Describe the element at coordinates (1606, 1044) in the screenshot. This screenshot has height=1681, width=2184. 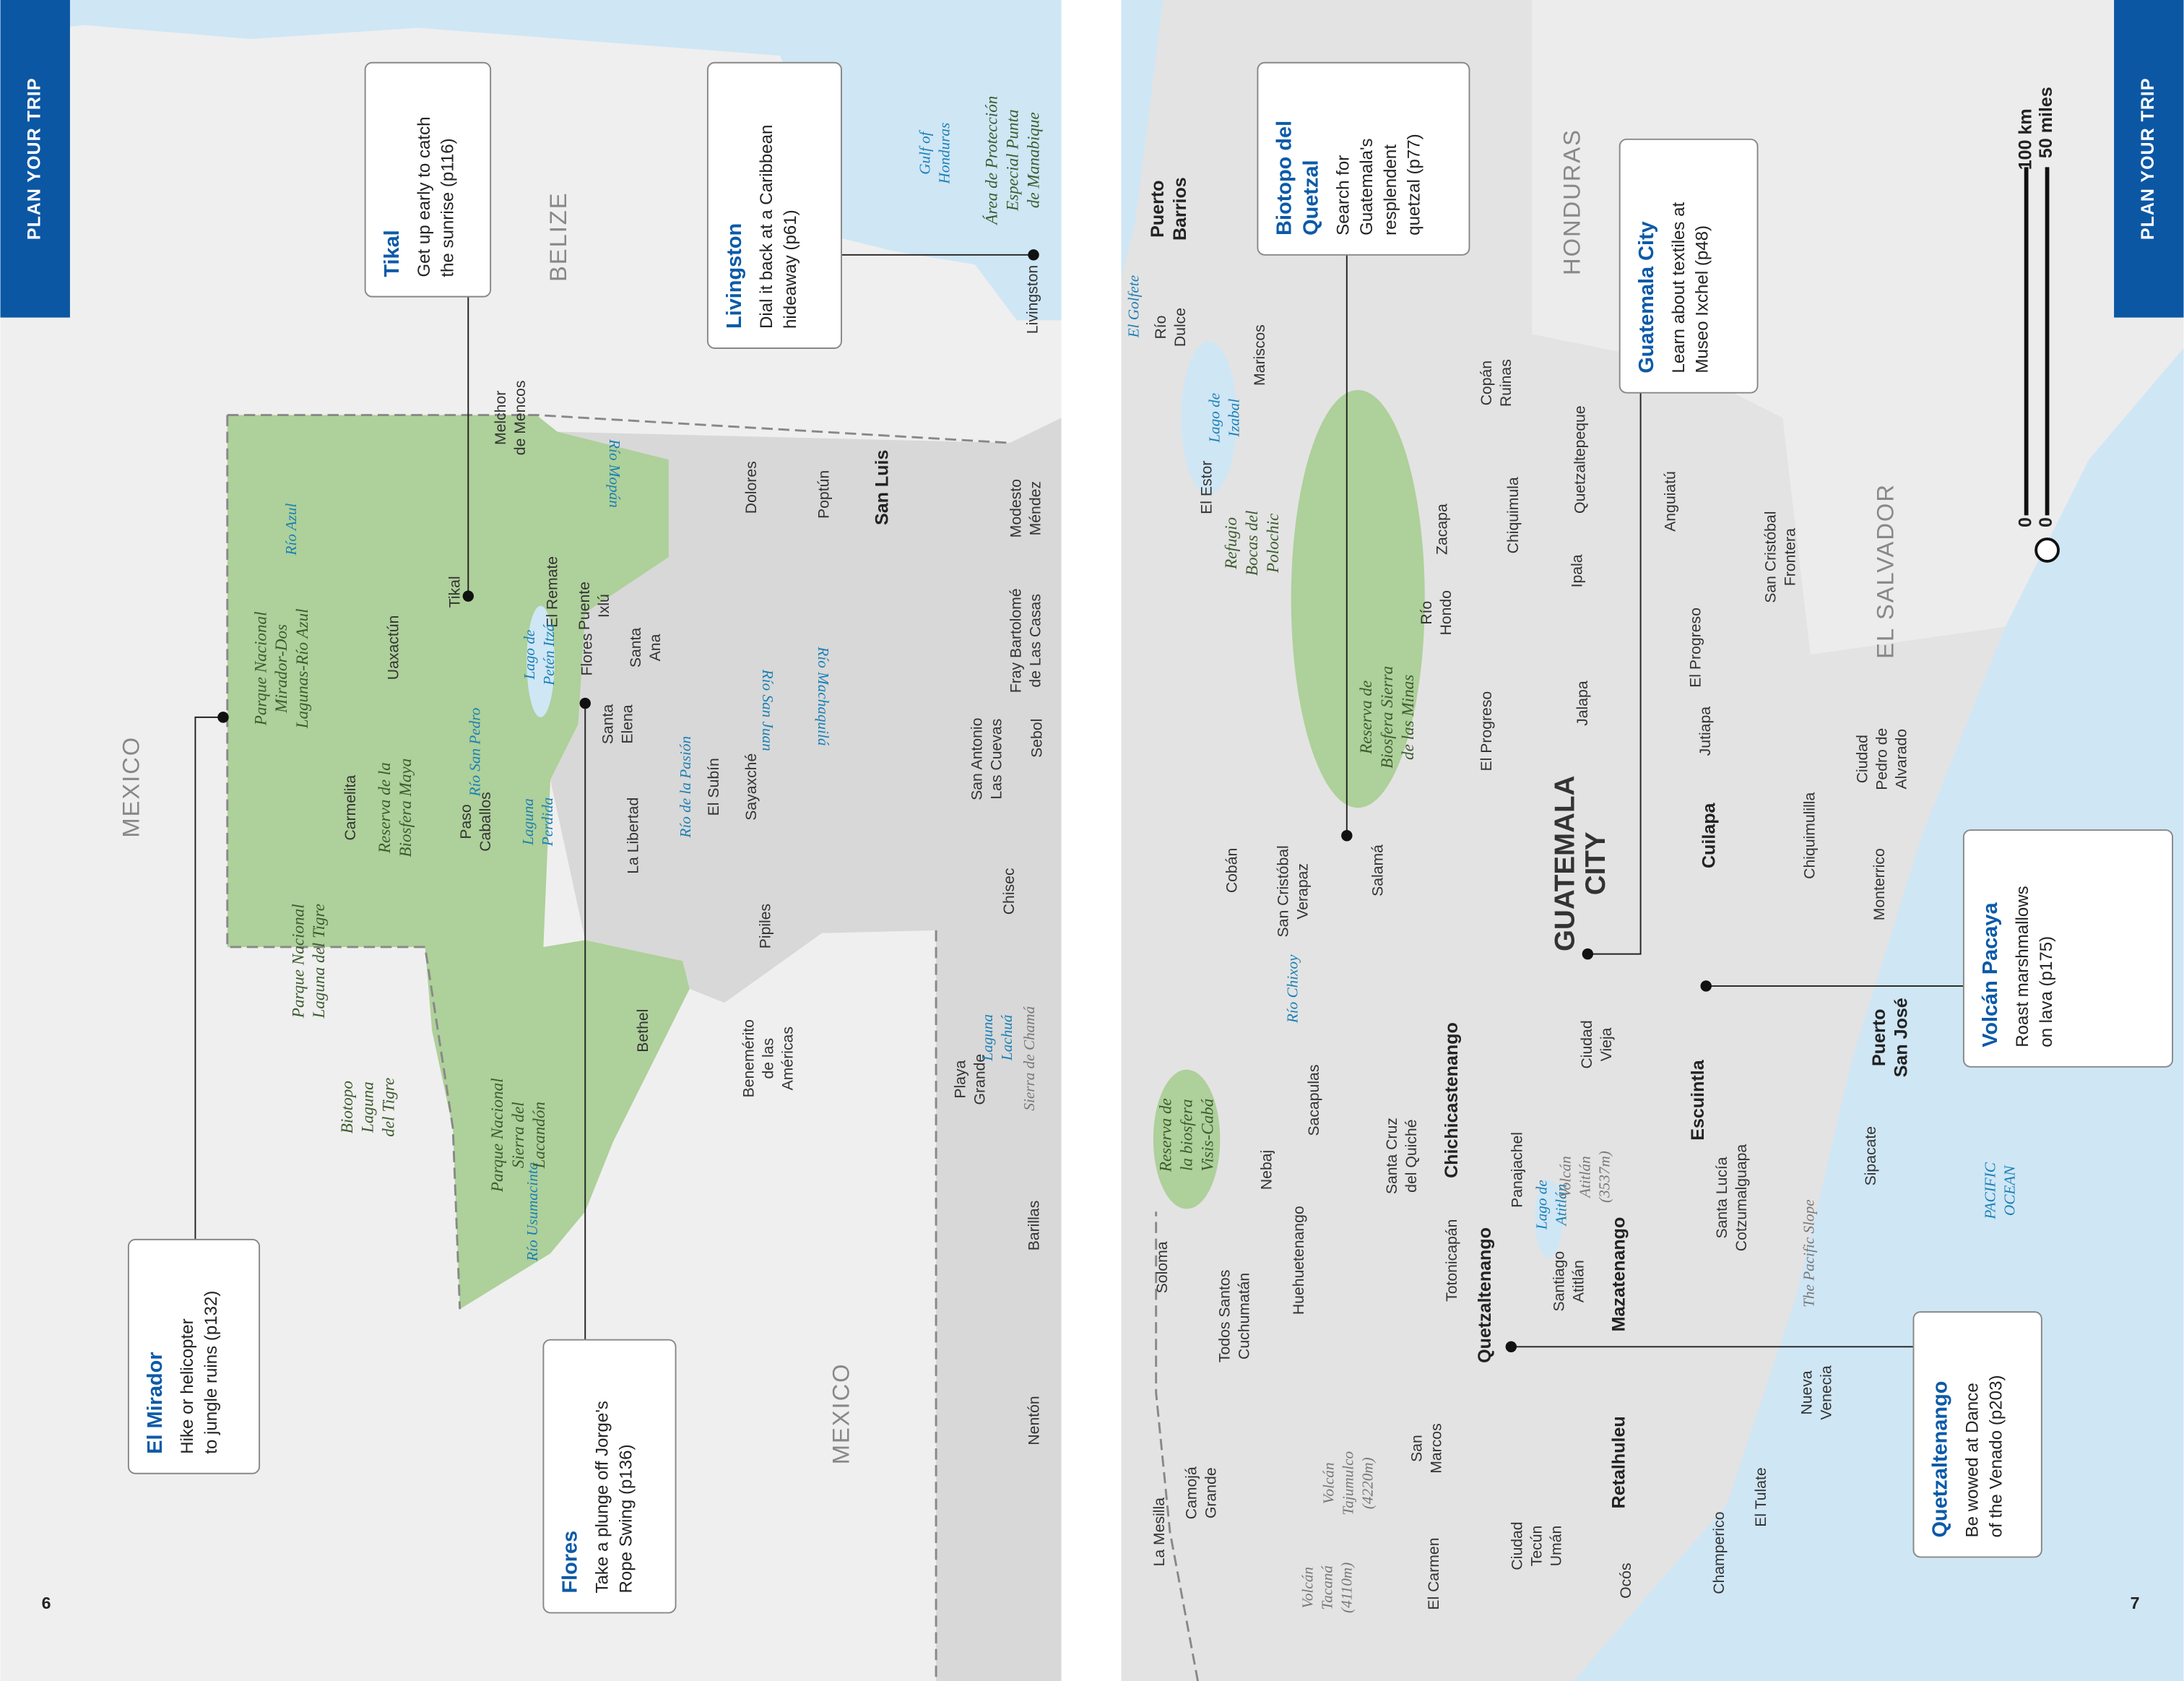
I see `town-label: Vieja` at that location.